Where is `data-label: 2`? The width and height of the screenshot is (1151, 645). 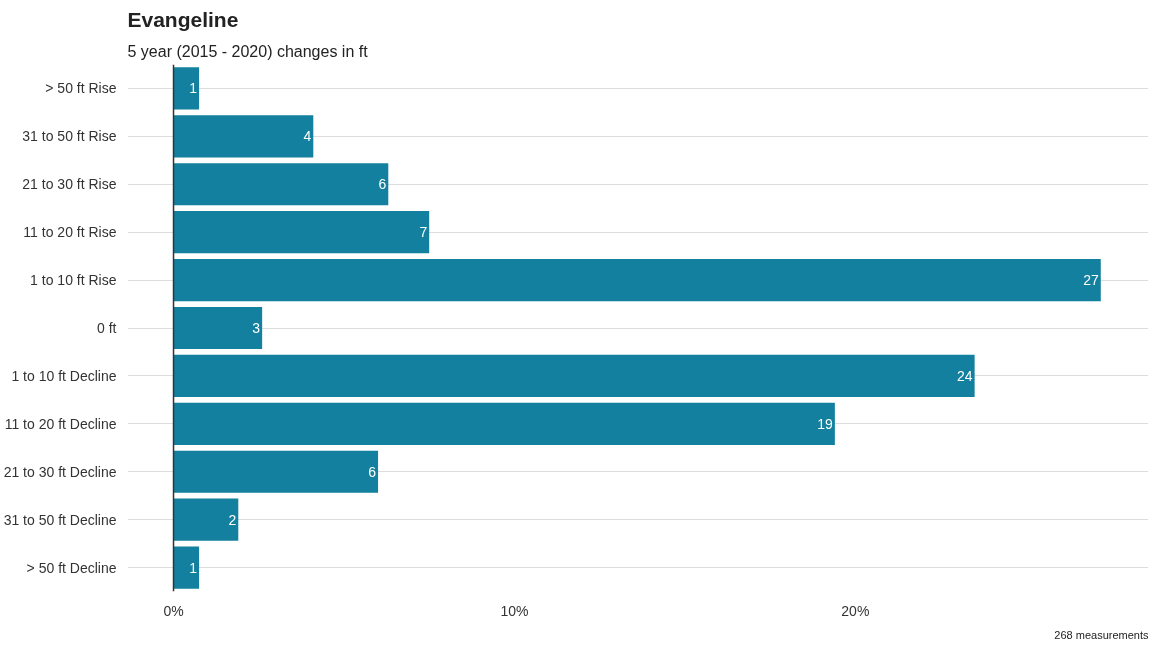
data-label: 2 is located at coordinates (232, 519).